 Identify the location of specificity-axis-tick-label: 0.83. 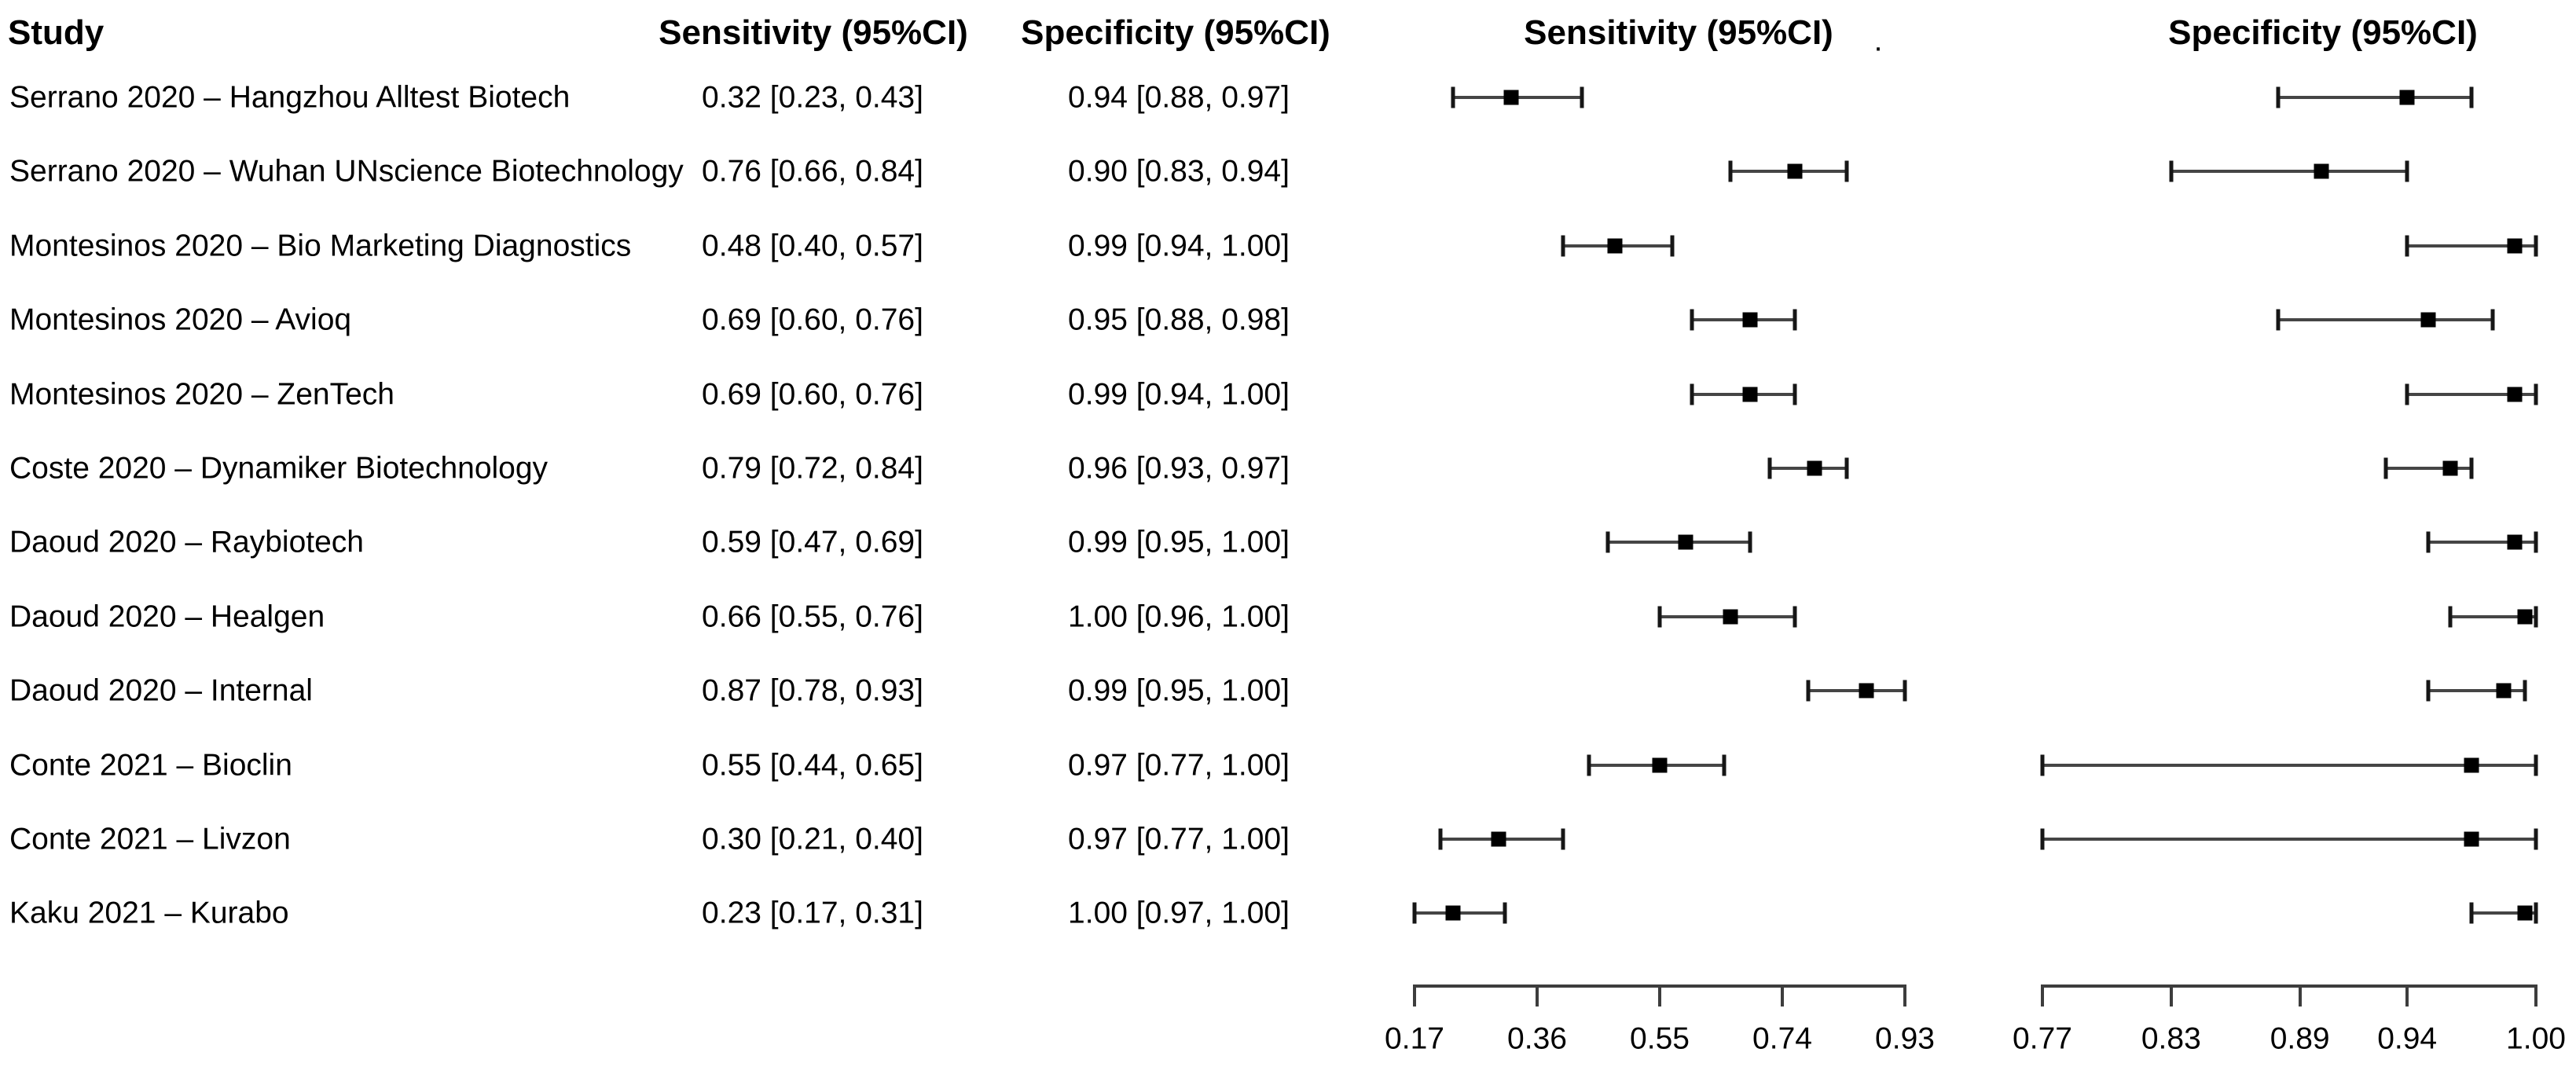
(2171, 1038).